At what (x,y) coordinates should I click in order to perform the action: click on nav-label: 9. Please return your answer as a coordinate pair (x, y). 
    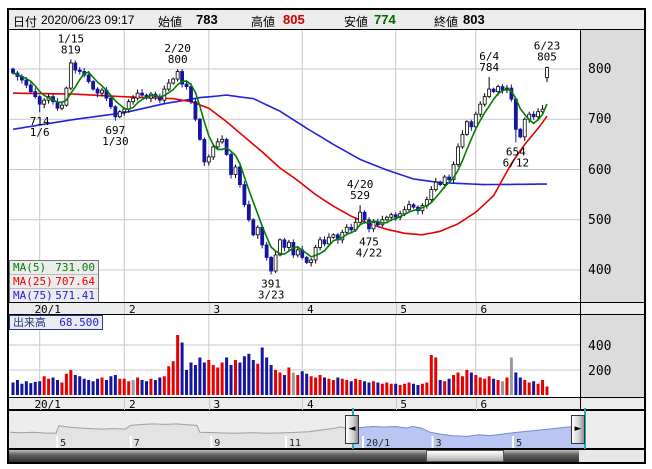
    Looking at the image, I should click on (217, 443).